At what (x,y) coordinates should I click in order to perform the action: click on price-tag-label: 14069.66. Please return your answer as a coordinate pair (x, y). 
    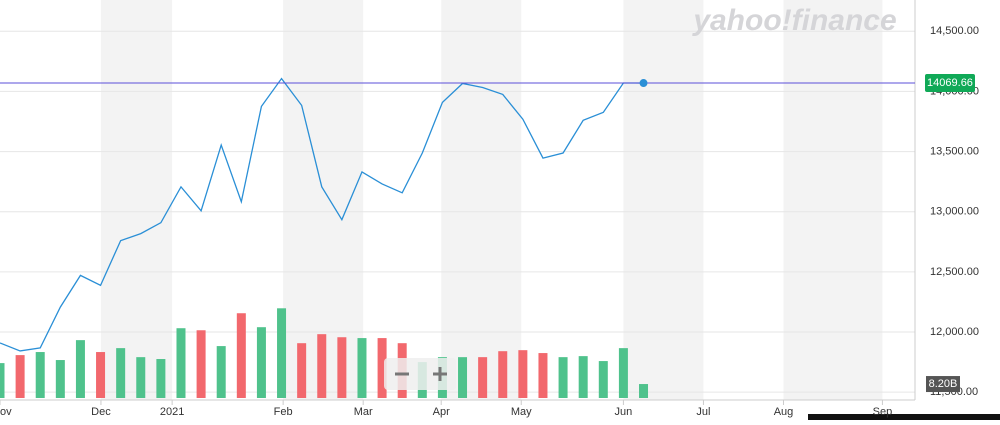
    Looking at the image, I should click on (950, 83).